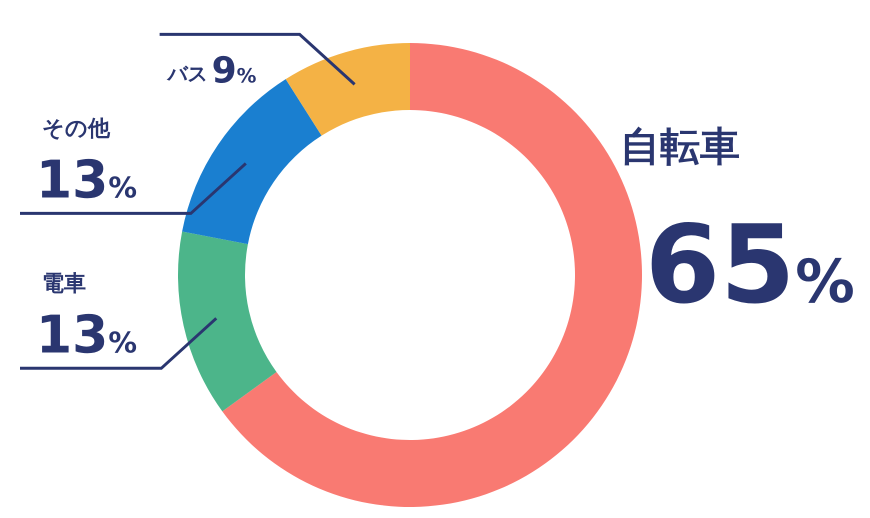 Image resolution: width=870 pixels, height=518 pixels. Describe the element at coordinates (76, 129) in the screenshot. I see `slice-label: その他` at that location.